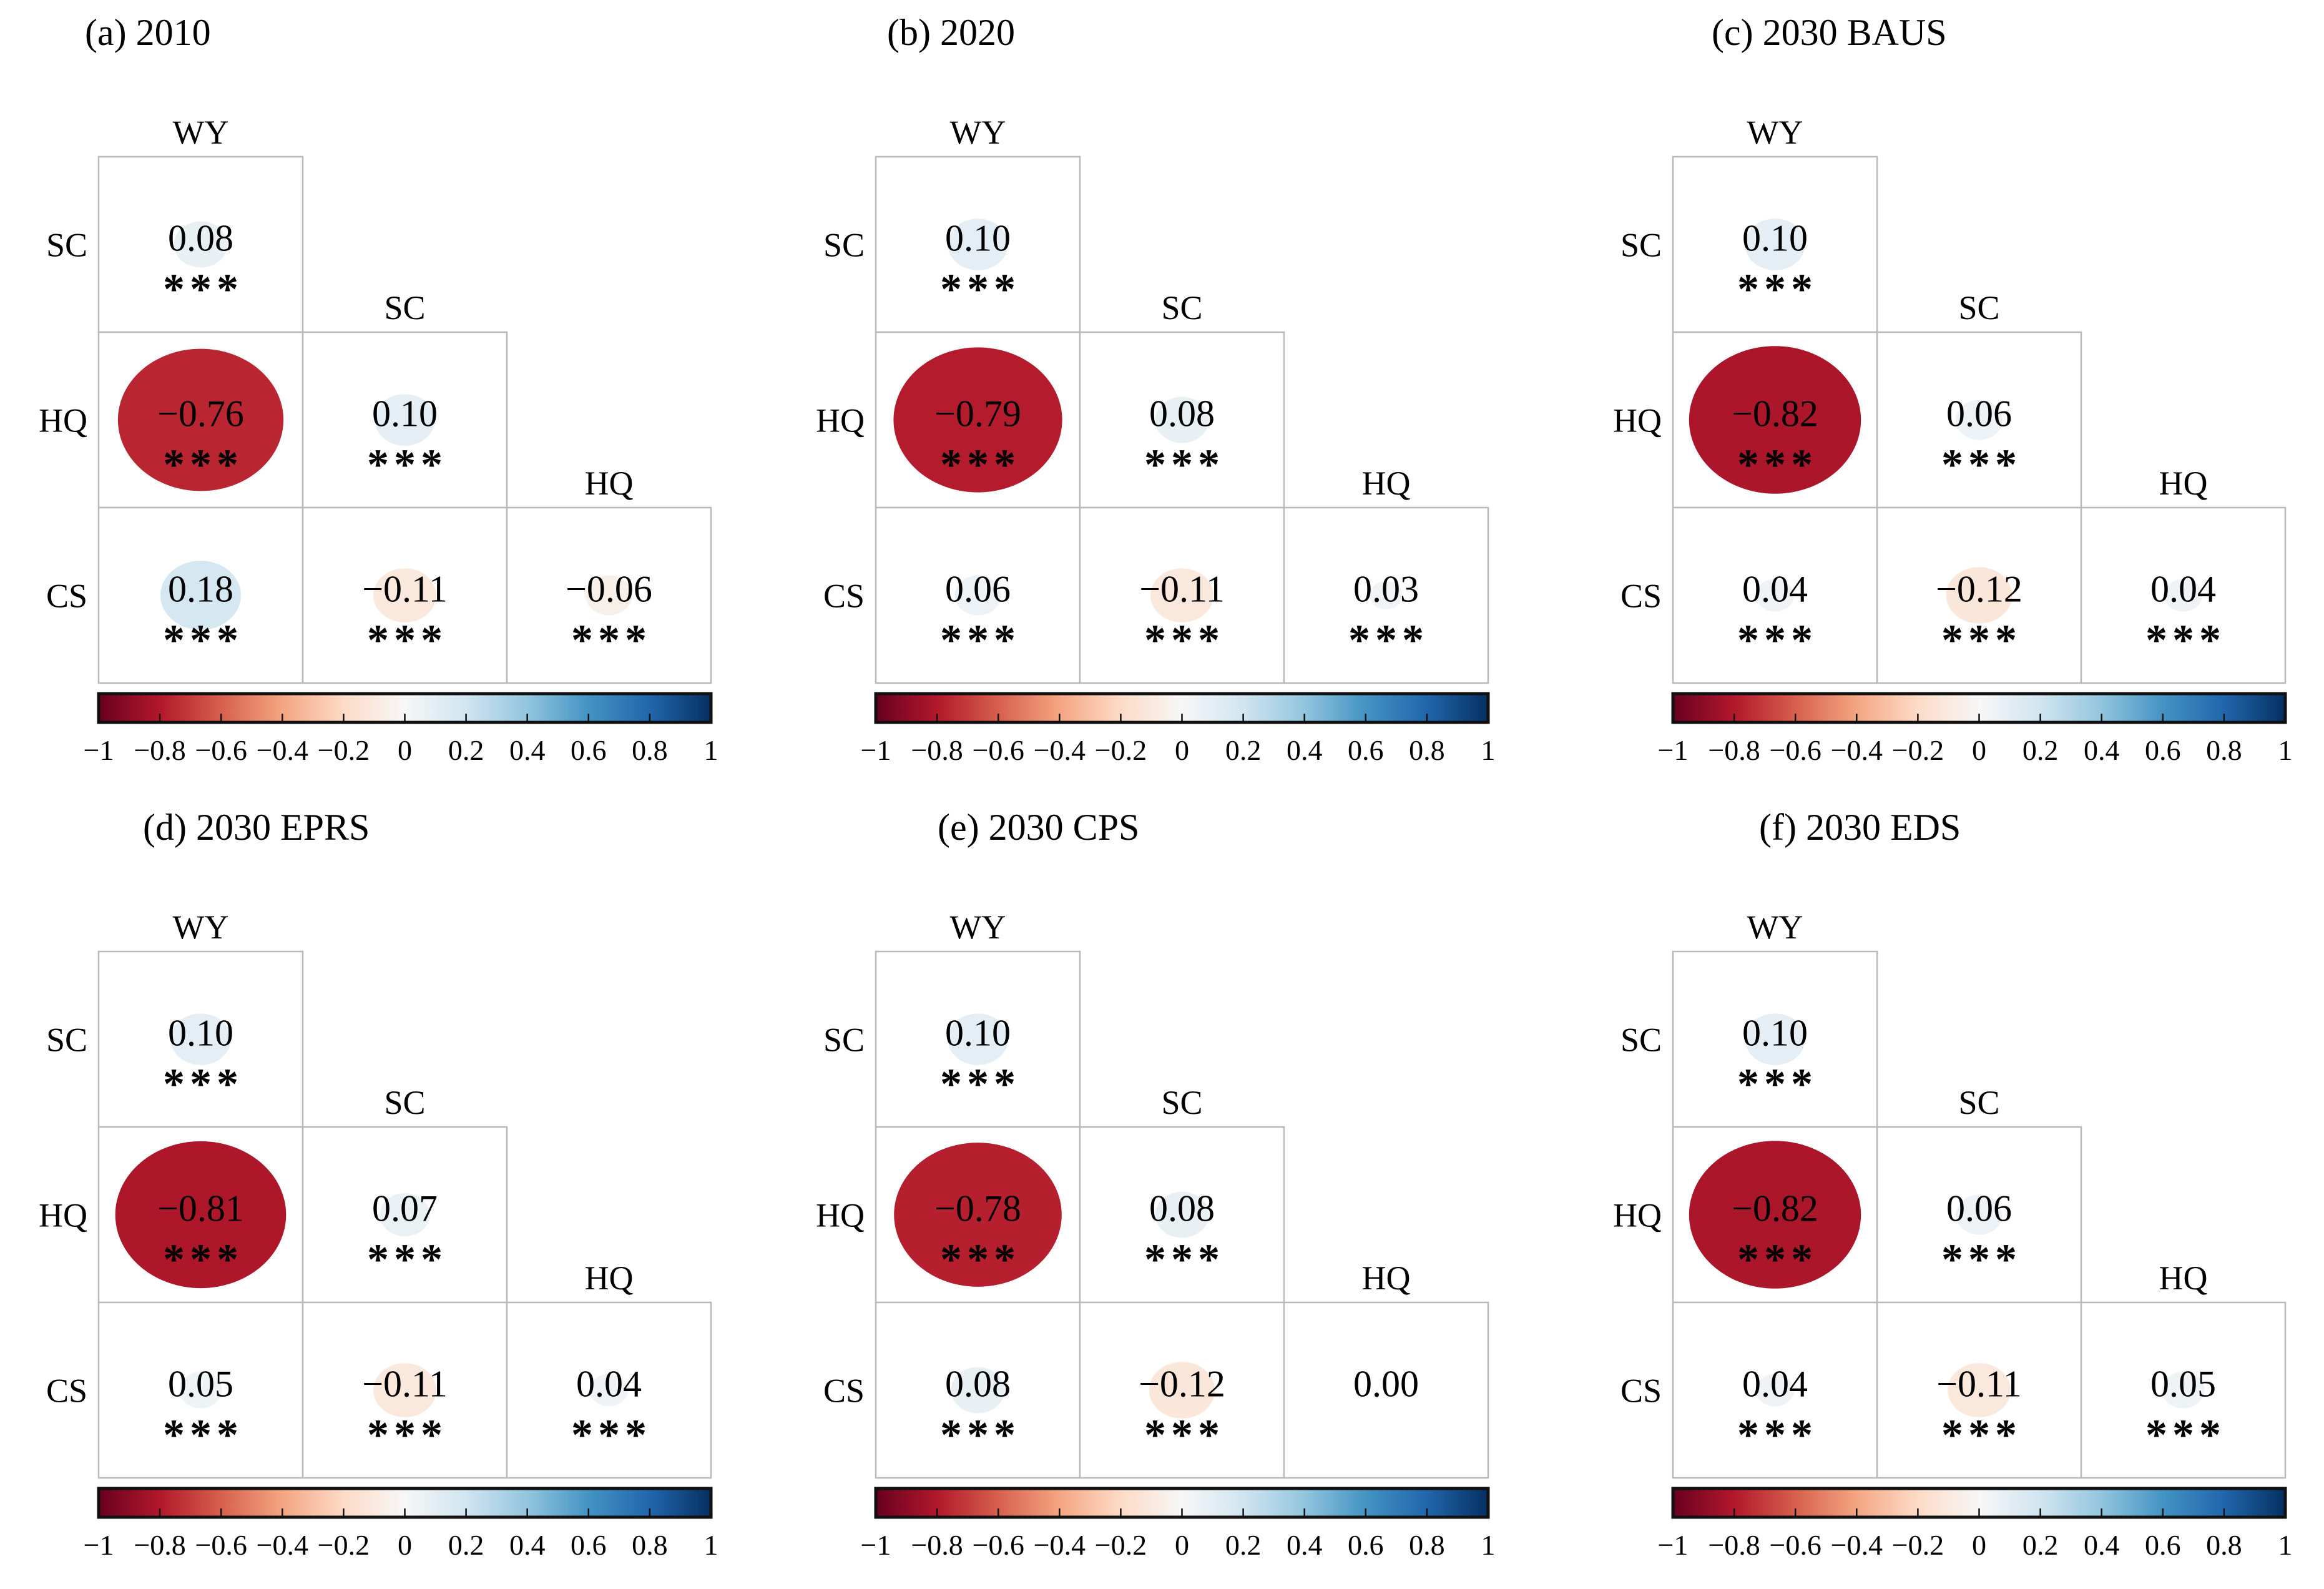  What do you see at coordinates (1386, 1384) in the screenshot?
I see `corr-value: 0.00` at bounding box center [1386, 1384].